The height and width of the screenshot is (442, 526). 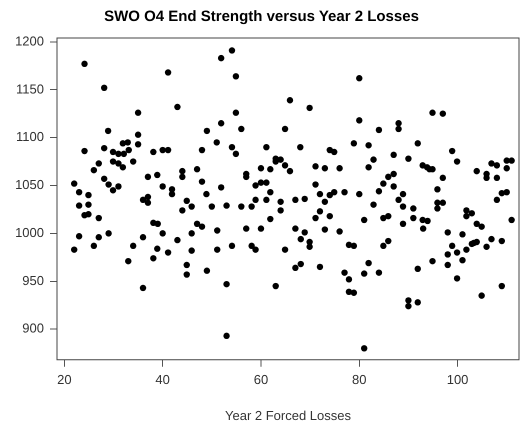 What do you see at coordinates (30, 88) in the screenshot?
I see `y-tick-label: 1150` at bounding box center [30, 88].